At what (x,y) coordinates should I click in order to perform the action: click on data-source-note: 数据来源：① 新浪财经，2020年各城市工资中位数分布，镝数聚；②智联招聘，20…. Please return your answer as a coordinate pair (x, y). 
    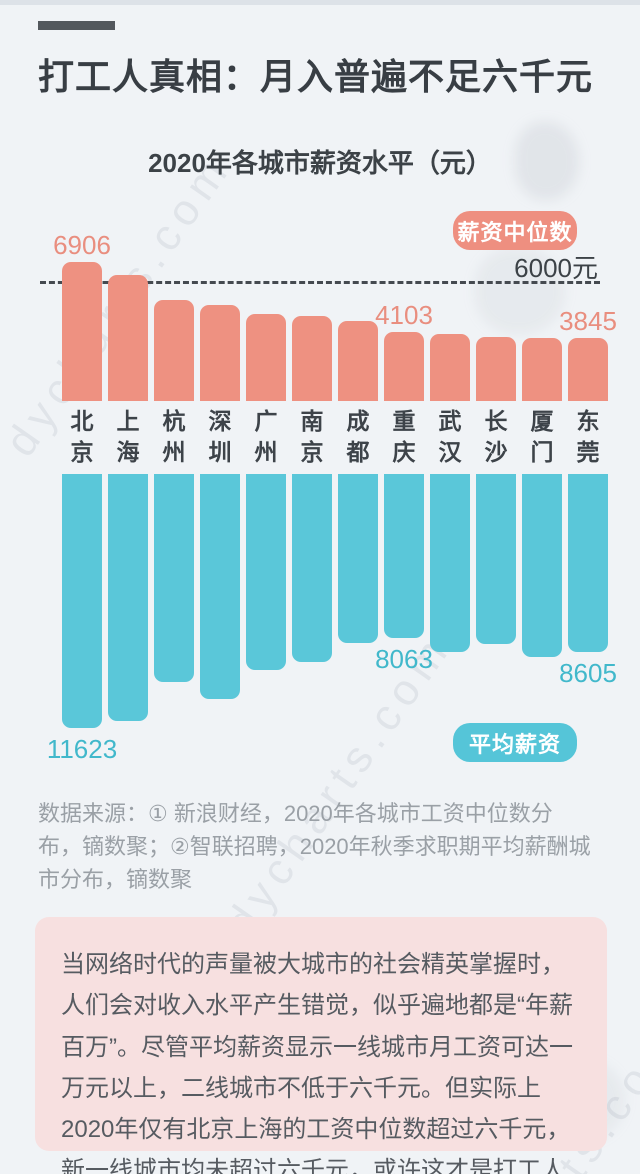
    Looking at the image, I should click on (314, 846).